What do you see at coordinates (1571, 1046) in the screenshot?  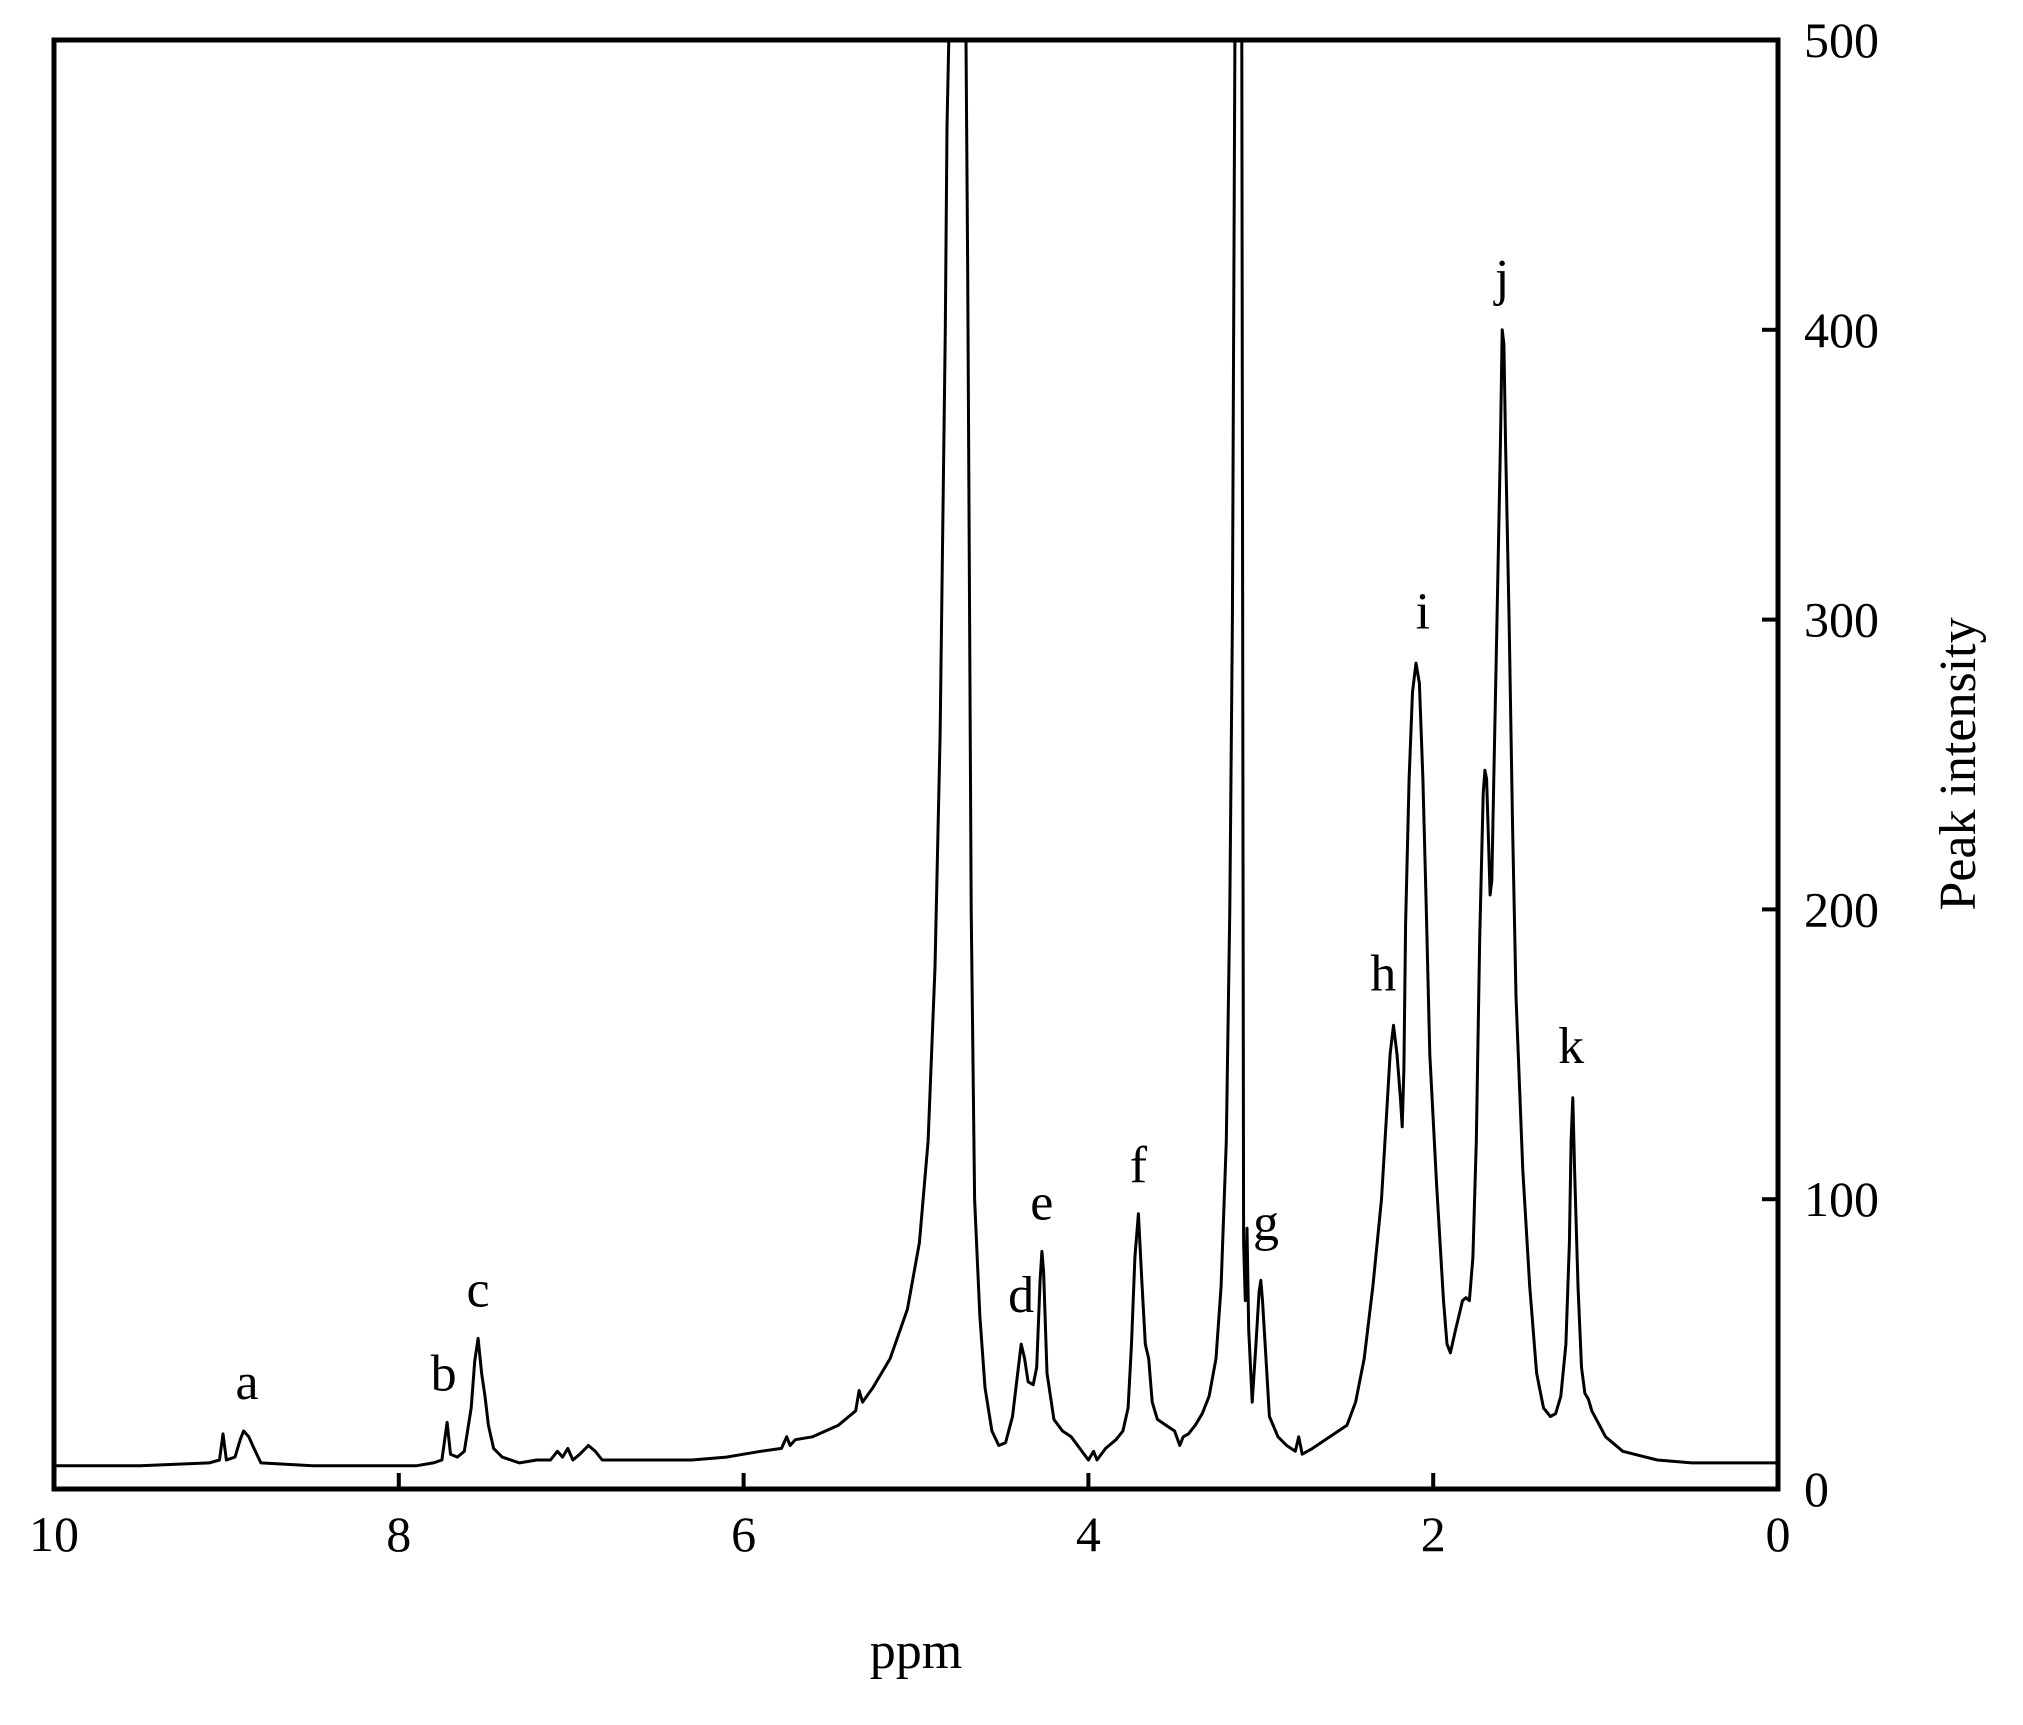 I see `peak-label-k: k` at bounding box center [1571, 1046].